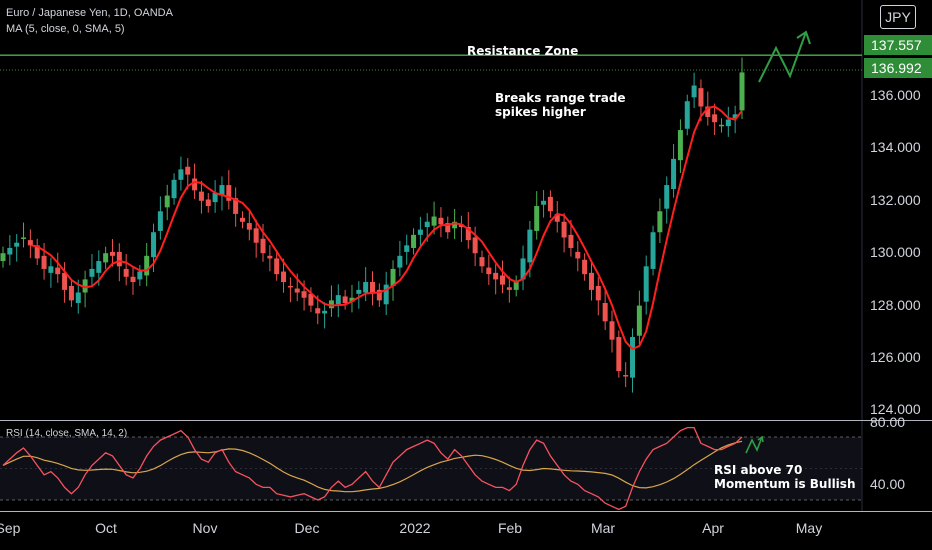 This screenshot has height=550, width=932. What do you see at coordinates (895, 252) in the screenshot?
I see `price-tick-label: 130.000` at bounding box center [895, 252].